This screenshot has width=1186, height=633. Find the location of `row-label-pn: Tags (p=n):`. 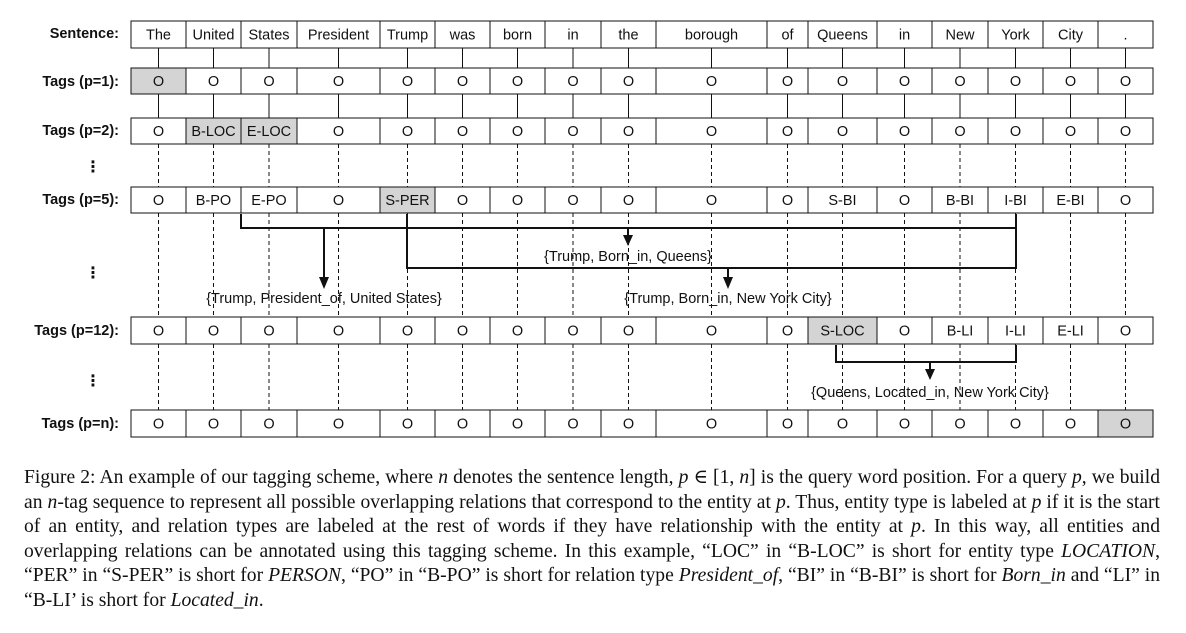

row-label-pn: Tags (p=n): is located at coordinates (80, 424).